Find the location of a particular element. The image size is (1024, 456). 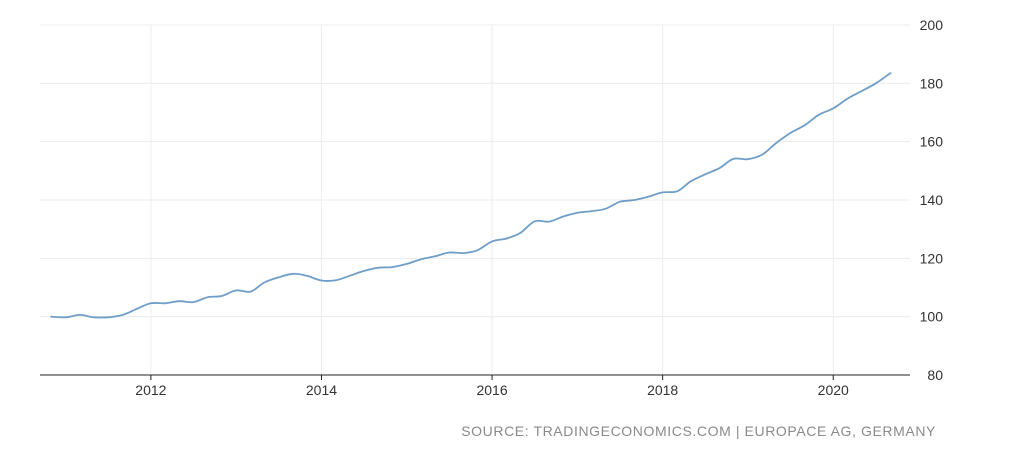

y-tick-label: 80 is located at coordinates (935, 375).